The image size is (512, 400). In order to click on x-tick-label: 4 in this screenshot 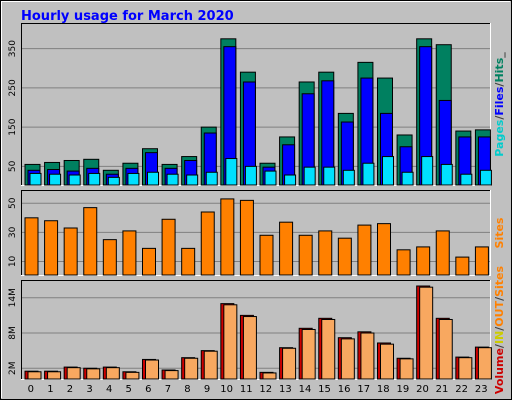, I will do `click(109, 389)`.